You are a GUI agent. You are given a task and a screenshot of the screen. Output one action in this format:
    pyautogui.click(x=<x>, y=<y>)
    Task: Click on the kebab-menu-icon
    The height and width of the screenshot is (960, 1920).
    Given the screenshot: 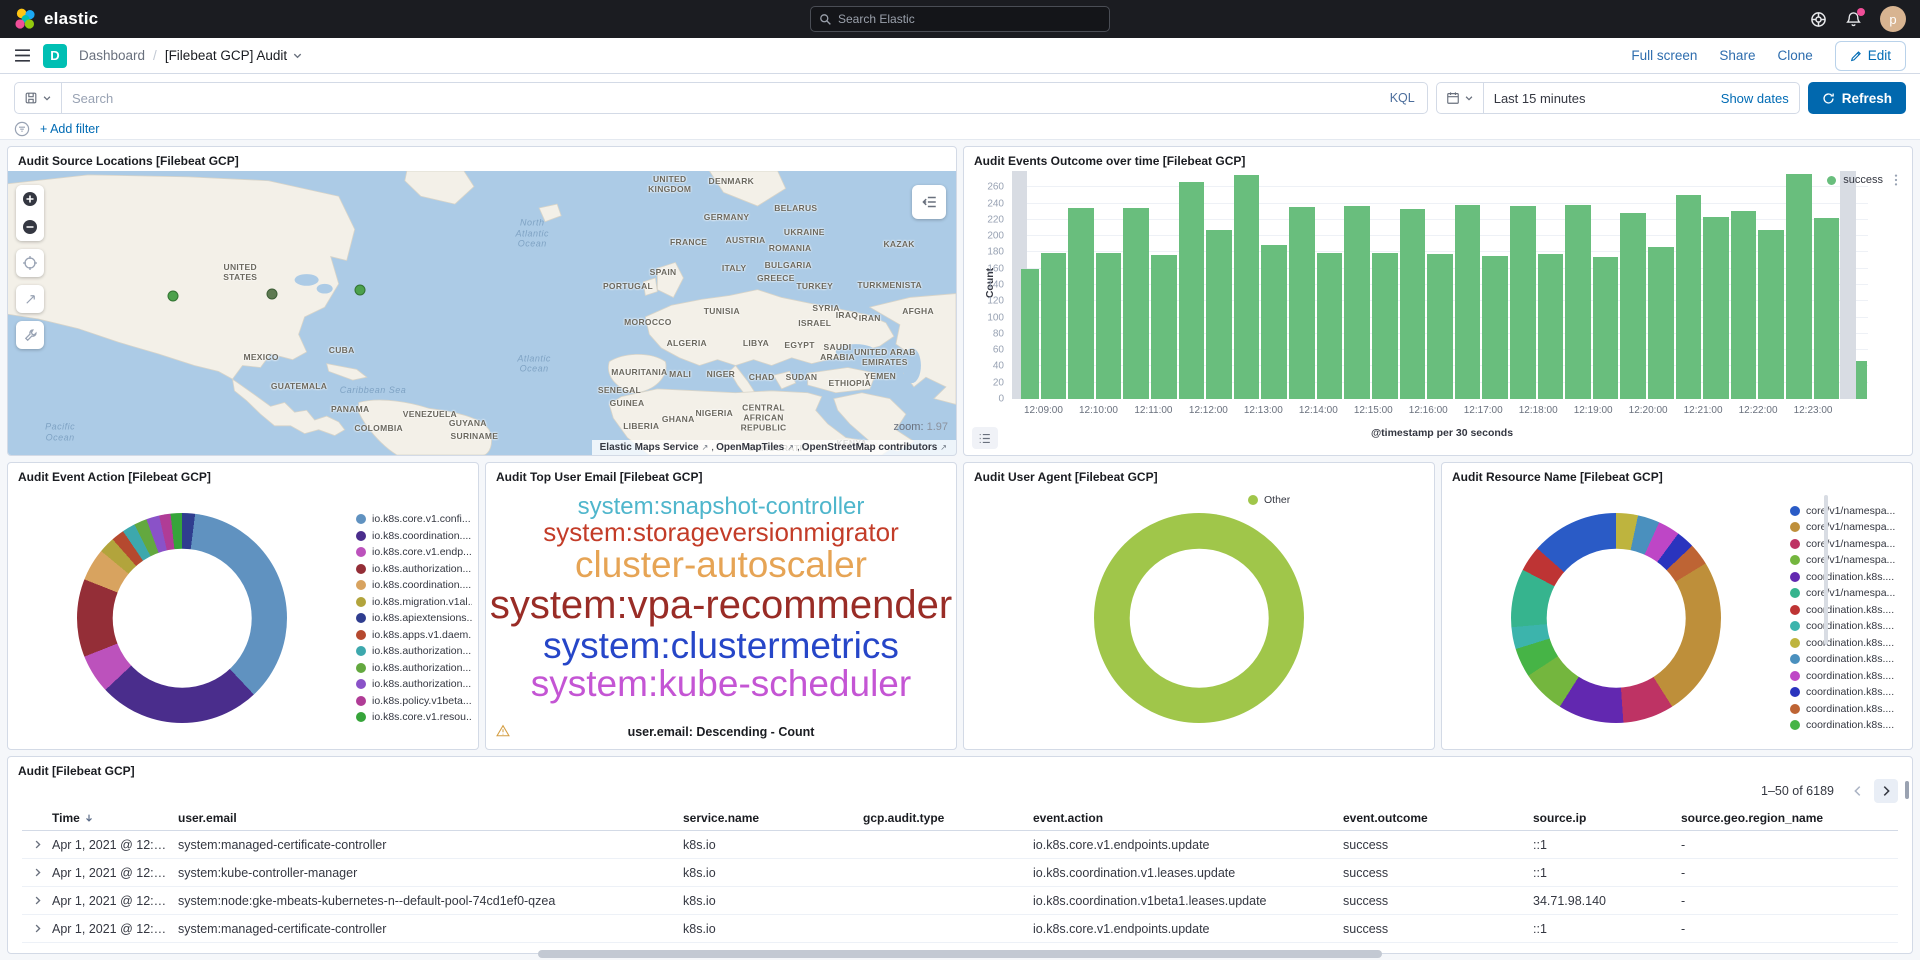 What is the action you would take?
    pyautogui.click(x=1896, y=180)
    